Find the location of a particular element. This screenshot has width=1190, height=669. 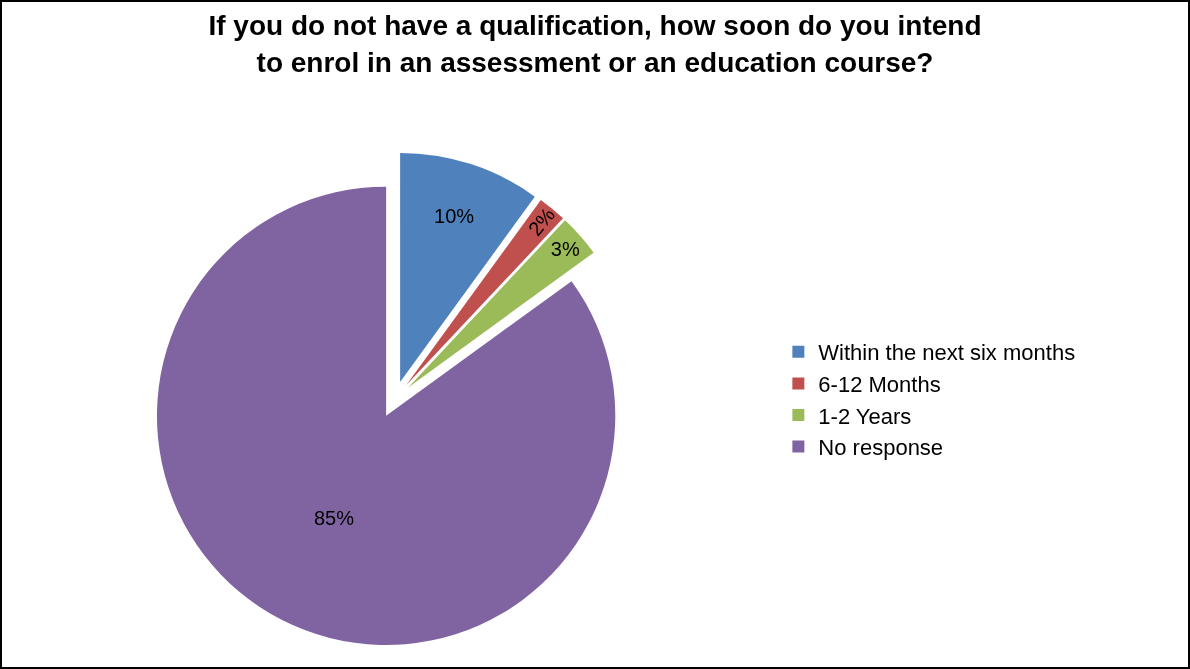

data-label: 3% is located at coordinates (565, 248).